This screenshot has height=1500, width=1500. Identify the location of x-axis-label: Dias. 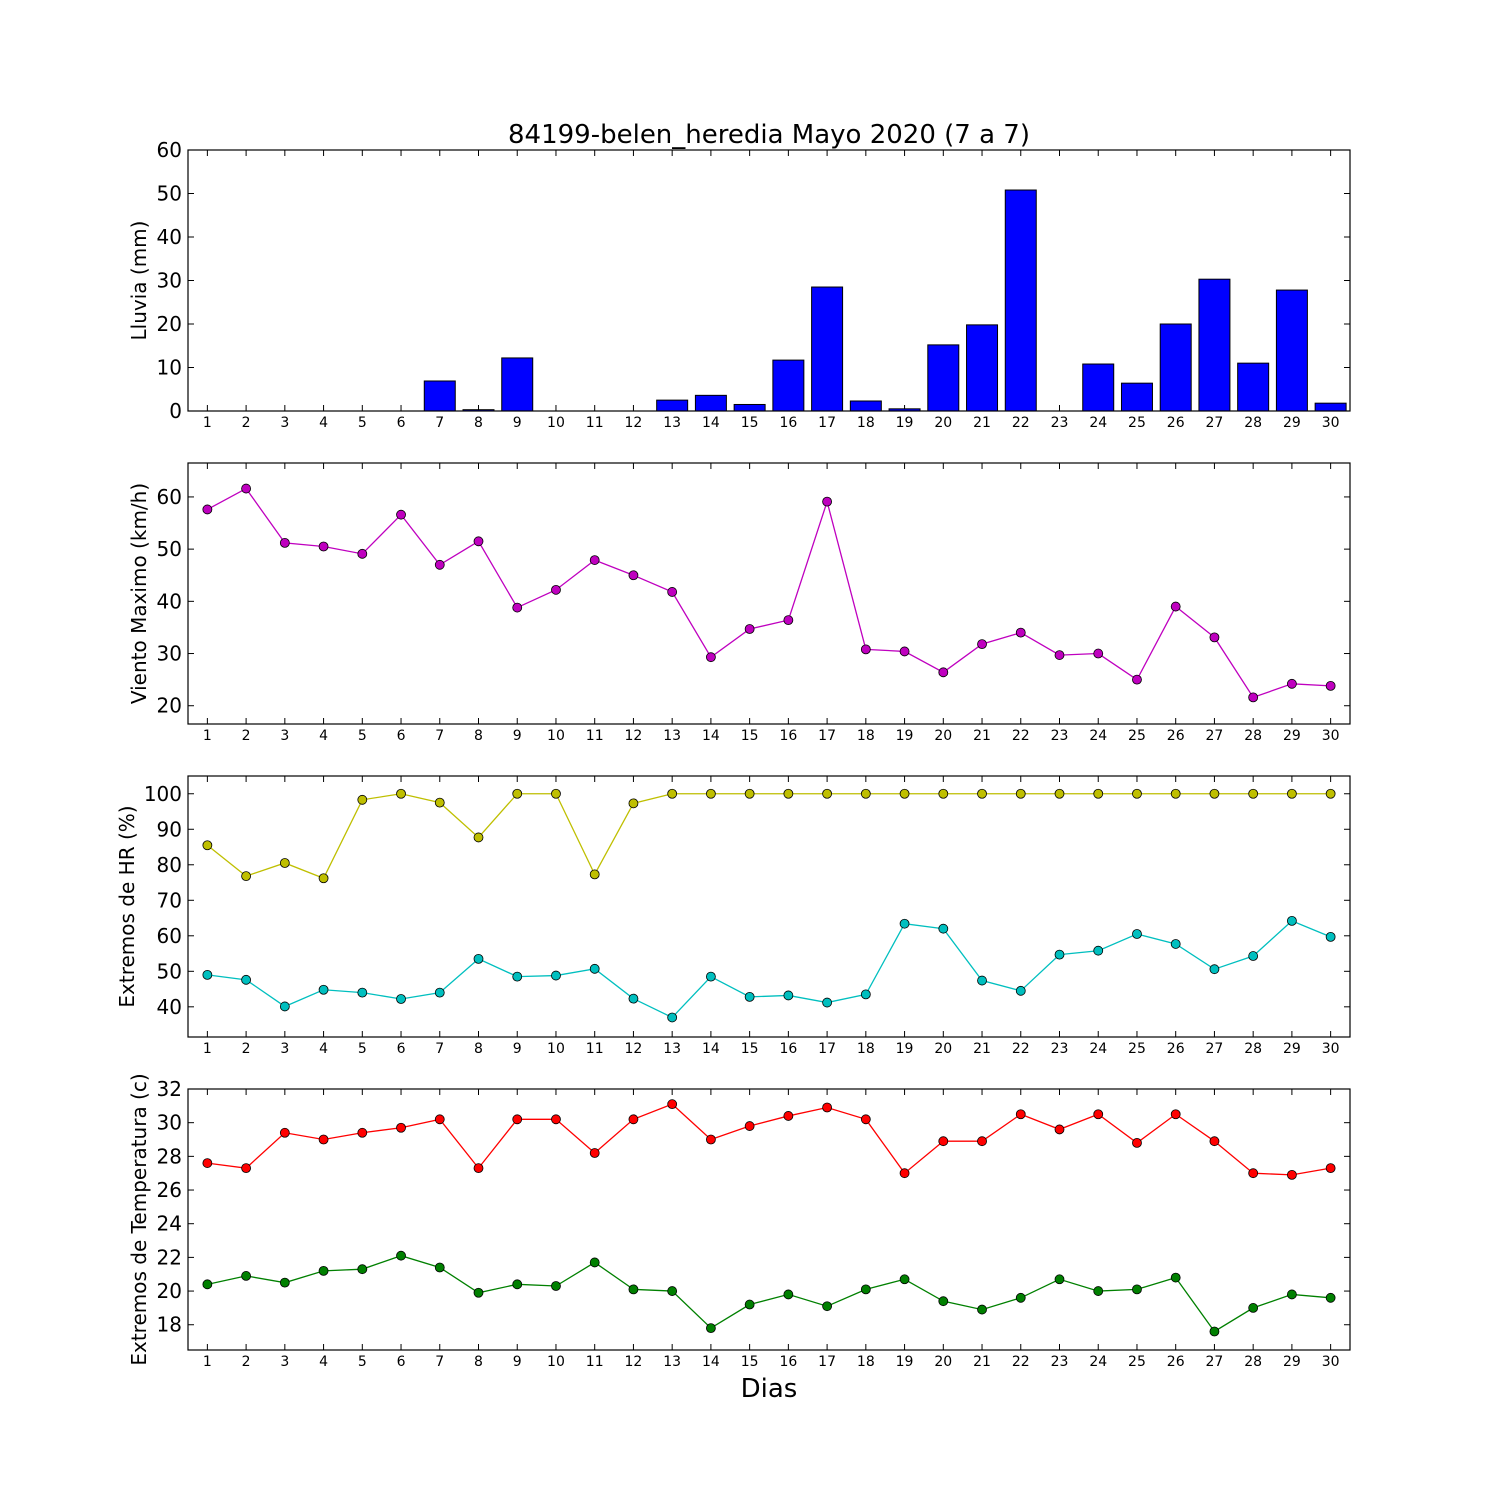
(769, 1389).